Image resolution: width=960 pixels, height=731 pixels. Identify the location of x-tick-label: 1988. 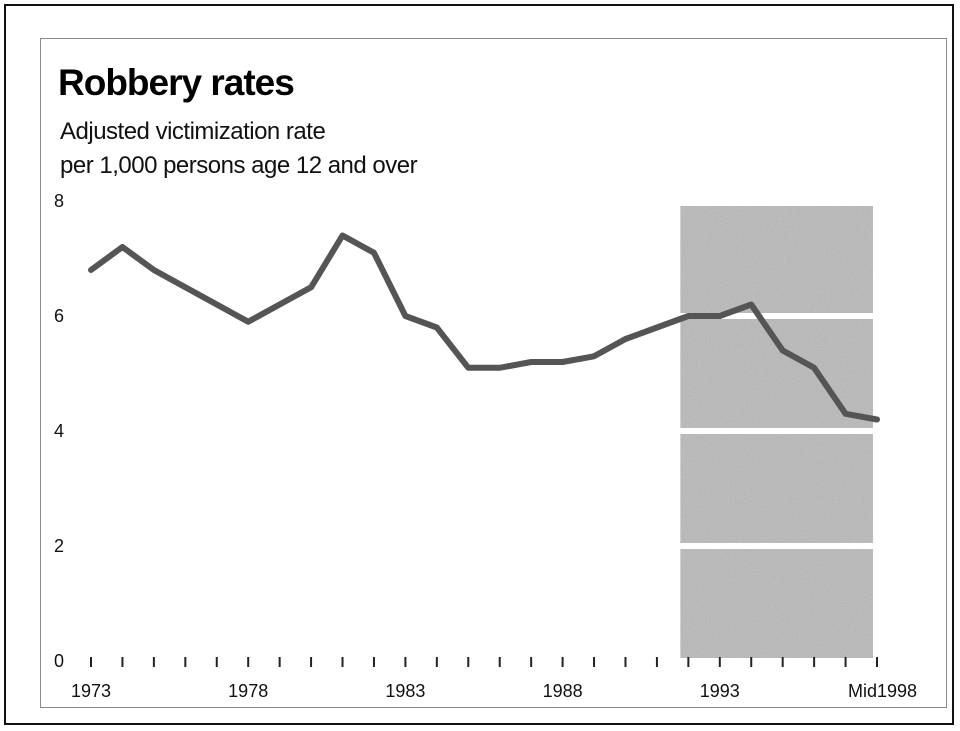
(563, 691).